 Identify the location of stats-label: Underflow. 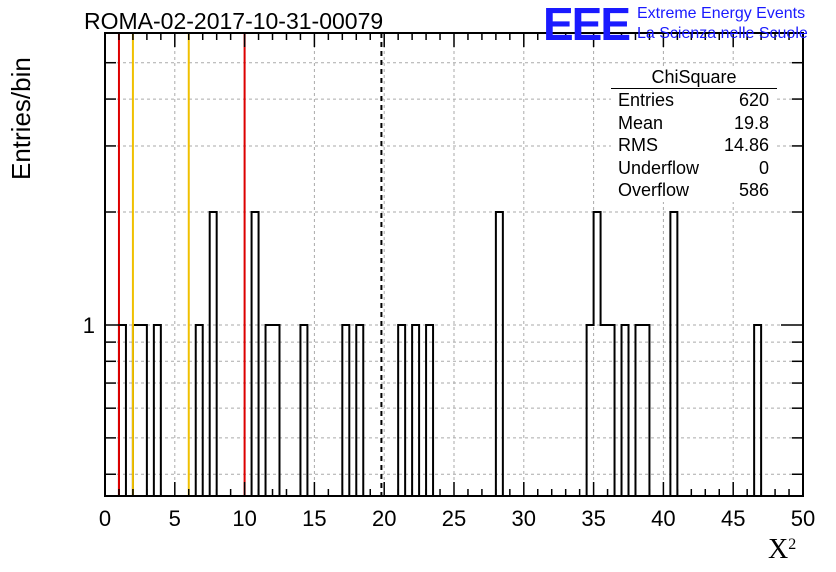
(659, 167).